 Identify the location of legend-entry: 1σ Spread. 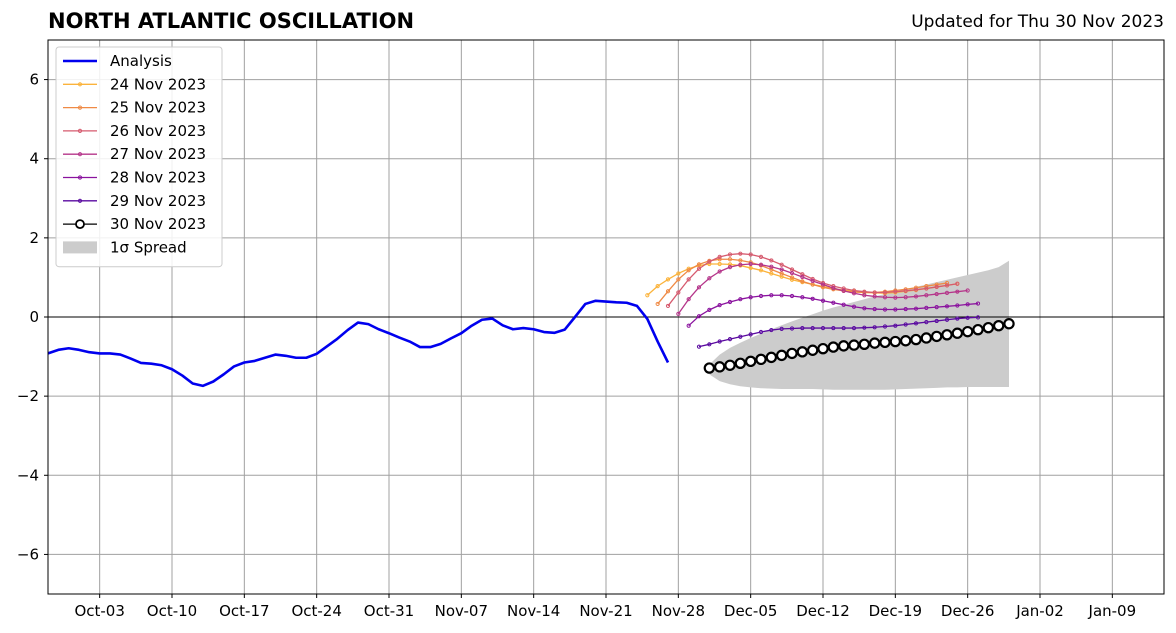
(125, 247).